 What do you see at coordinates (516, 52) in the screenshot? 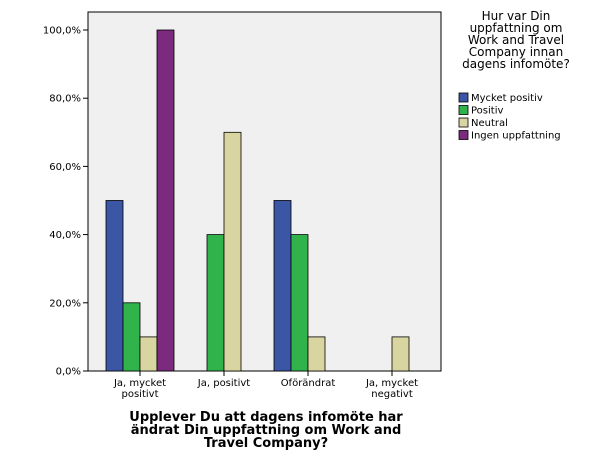
I see `legend-title-line: Company innan` at bounding box center [516, 52].